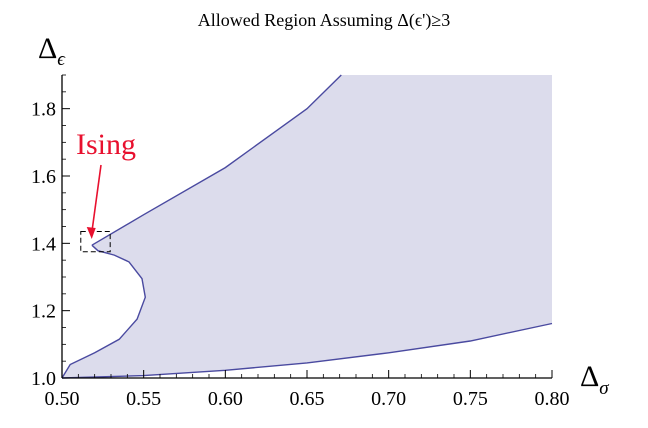  Describe the element at coordinates (307, 399) in the screenshot. I see `x-tick-label: 0.65` at that location.